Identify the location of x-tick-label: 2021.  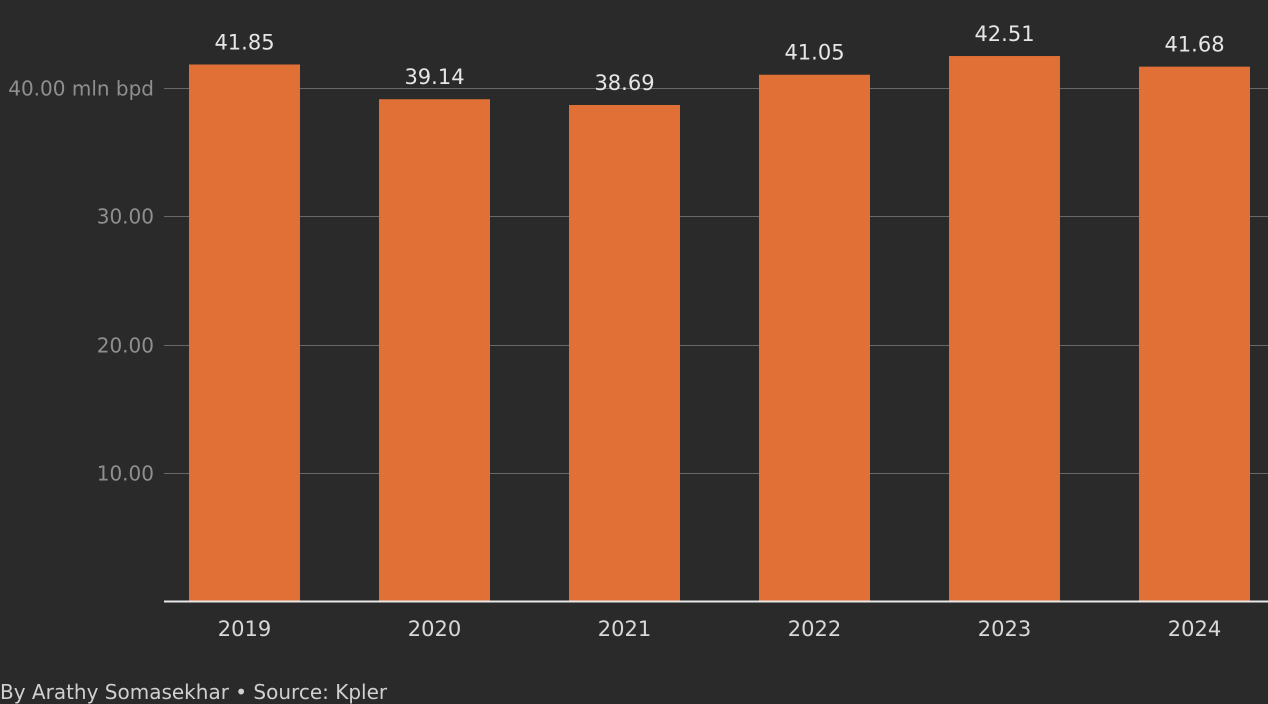
(624, 629).